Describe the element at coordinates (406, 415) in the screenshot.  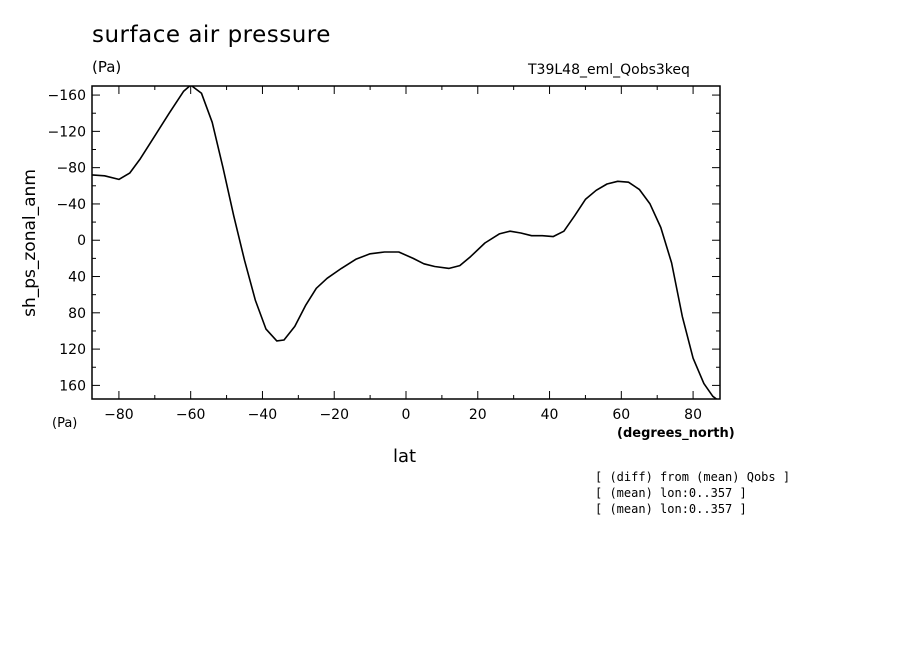
I see `x-tick-label: 0` at that location.